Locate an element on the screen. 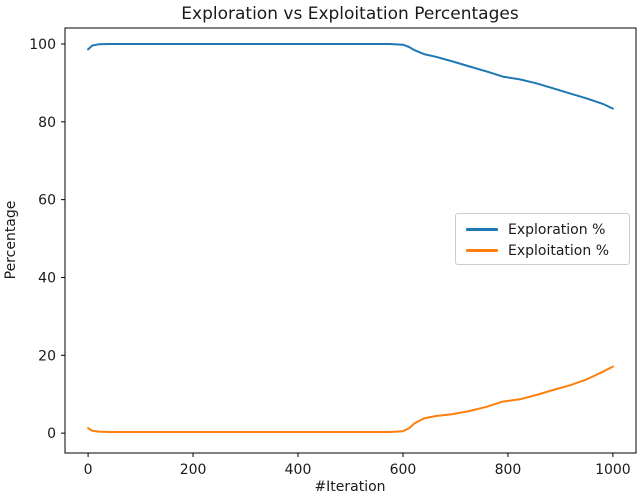 The width and height of the screenshot is (640, 499). chart-title: Exploration vs Exploitation Percentages is located at coordinates (350, 14).